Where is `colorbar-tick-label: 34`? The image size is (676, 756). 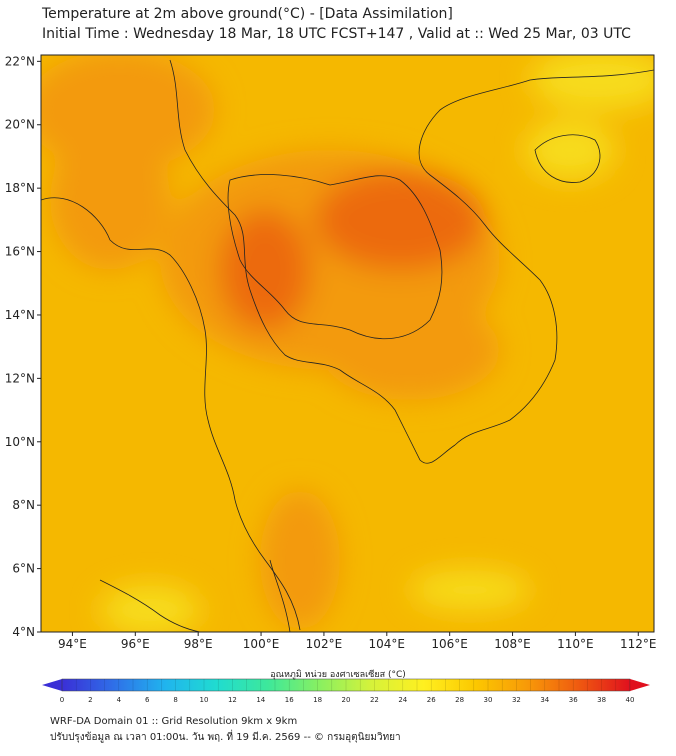 colorbar-tick-label: 34 is located at coordinates (544, 700).